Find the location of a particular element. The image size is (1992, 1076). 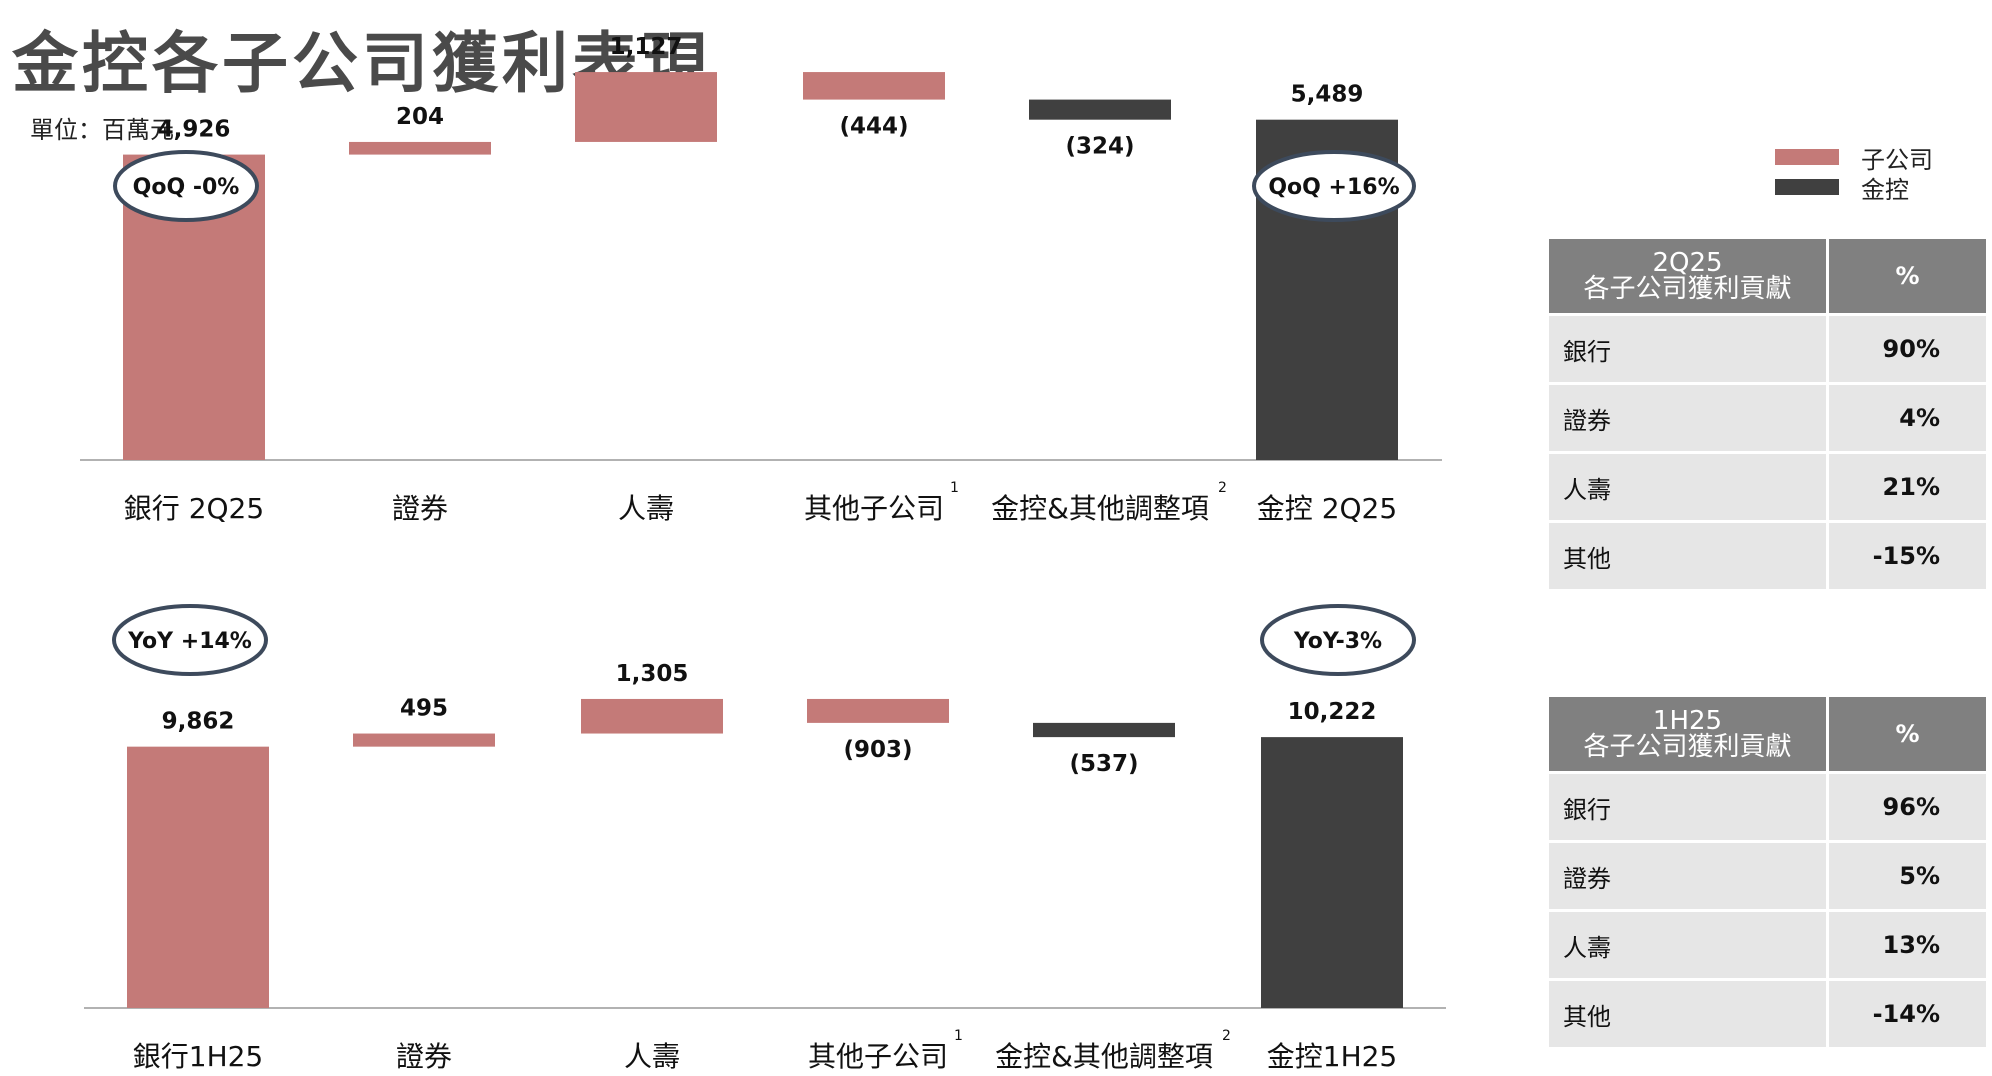

data-label-1: 495 is located at coordinates (424, 709).